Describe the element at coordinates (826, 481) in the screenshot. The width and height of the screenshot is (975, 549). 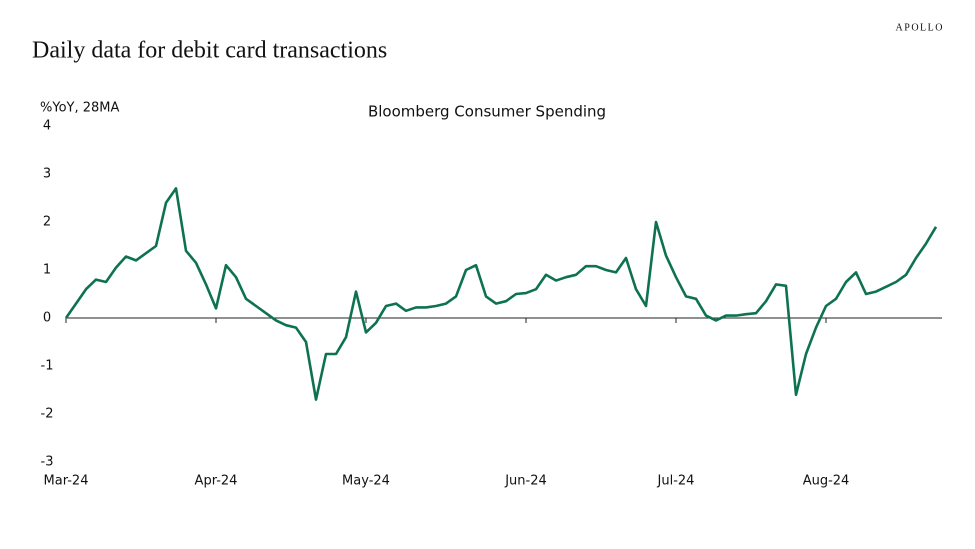
I see `x-tick-label: Aug-24` at that location.